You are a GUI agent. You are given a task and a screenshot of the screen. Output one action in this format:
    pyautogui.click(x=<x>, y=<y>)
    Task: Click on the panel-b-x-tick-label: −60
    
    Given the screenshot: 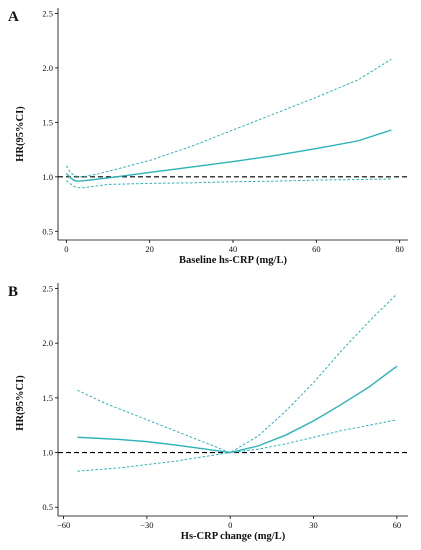 What is the action you would take?
    pyautogui.click(x=63, y=525)
    